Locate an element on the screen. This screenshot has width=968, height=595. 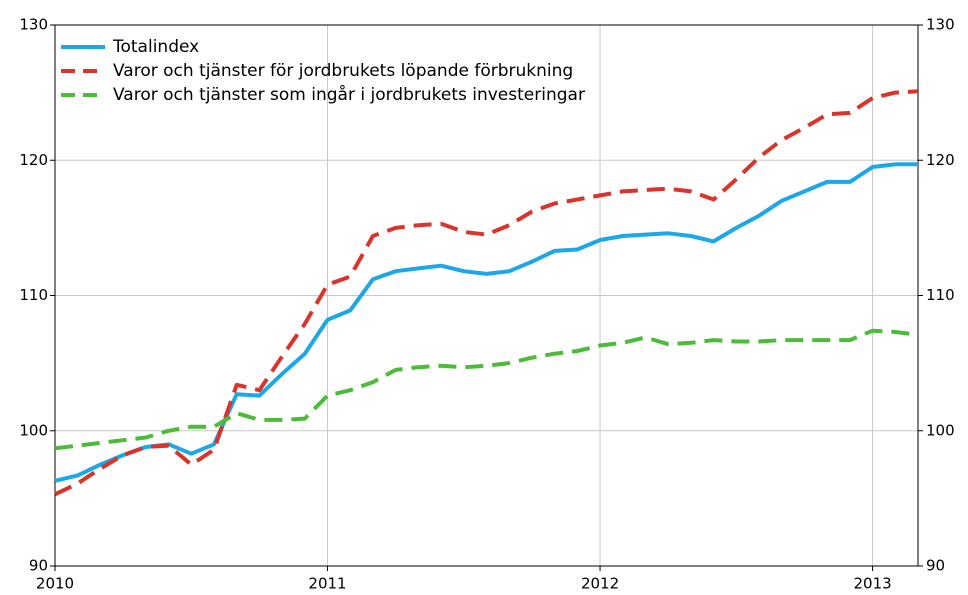
x-tick-label: 2013 is located at coordinates (872, 584).